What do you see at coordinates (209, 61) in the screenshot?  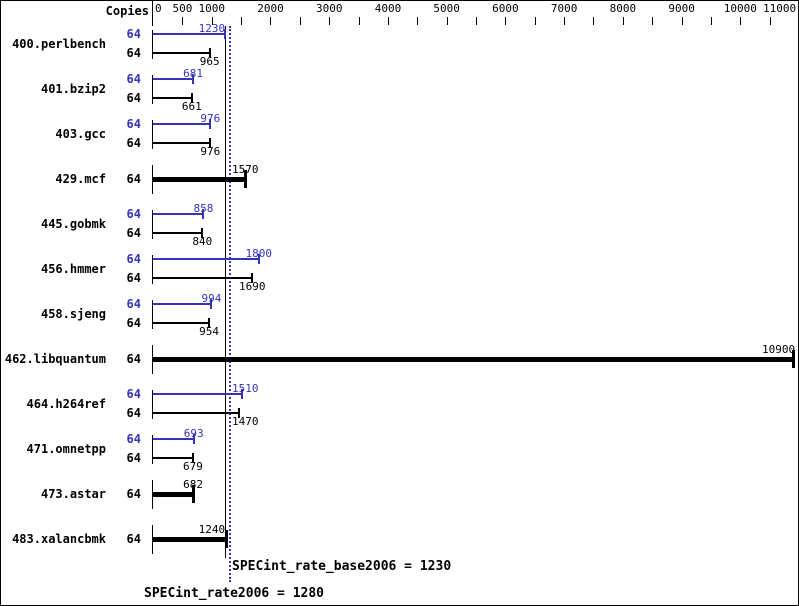 I see `base-value-label: 965` at bounding box center [209, 61].